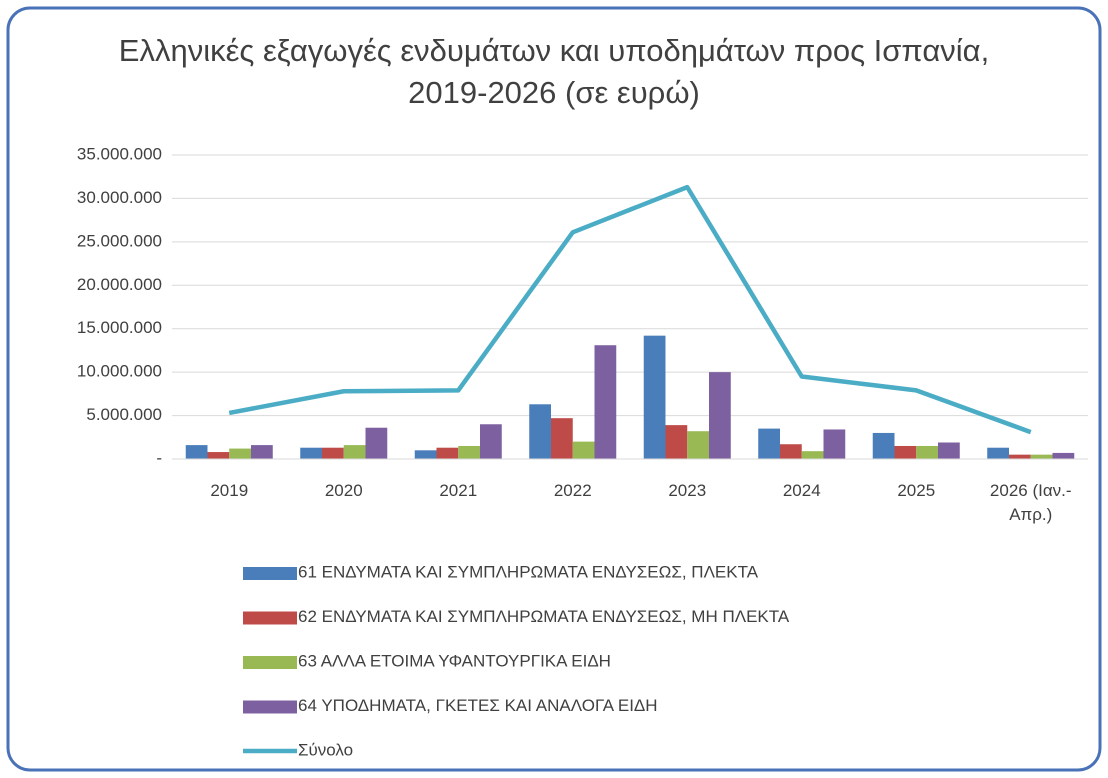 This screenshot has width=1108, height=778. Describe the element at coordinates (687, 490) in the screenshot. I see `x-tick-label: 2023` at that location.